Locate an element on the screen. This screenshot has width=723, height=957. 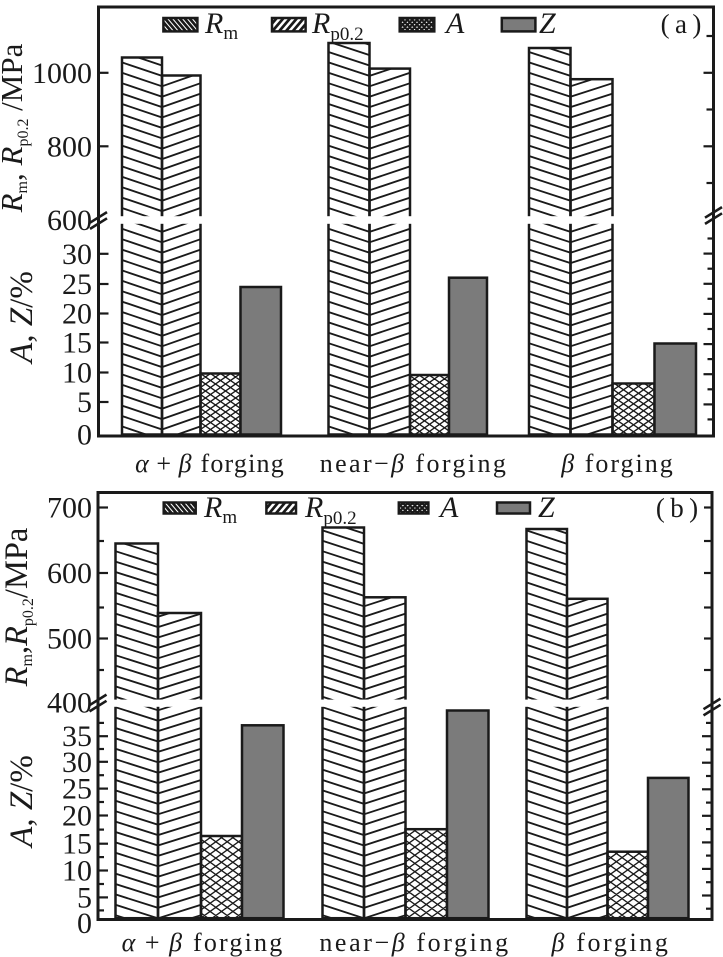
svg-text: 800 is located at coordinates (69, 146).